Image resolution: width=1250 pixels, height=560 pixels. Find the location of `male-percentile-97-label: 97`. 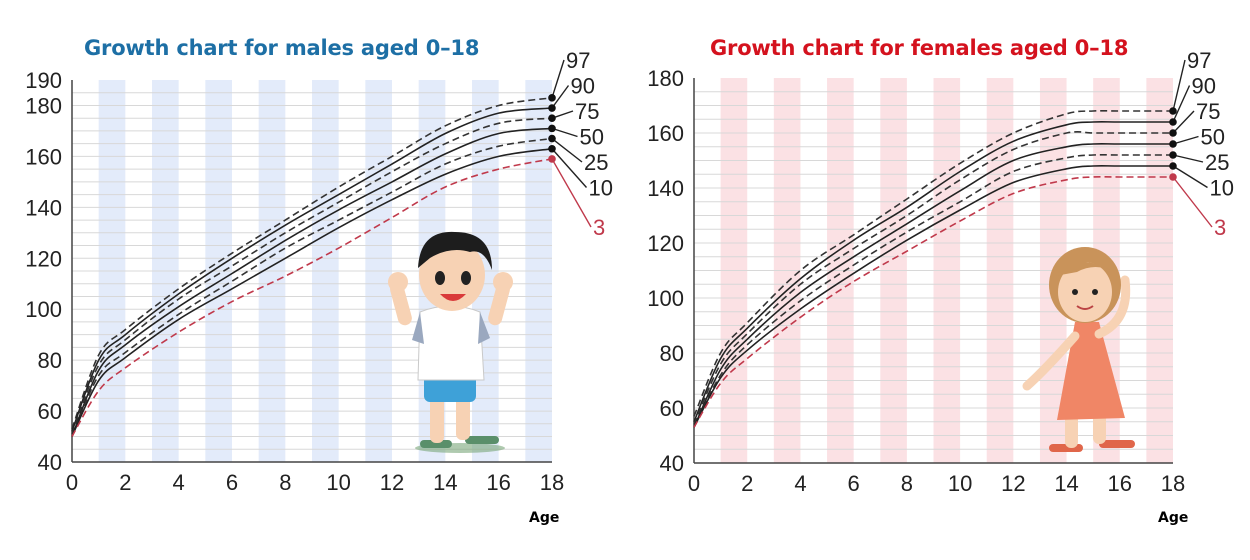

male-percentile-97-label: 97 is located at coordinates (578, 60).